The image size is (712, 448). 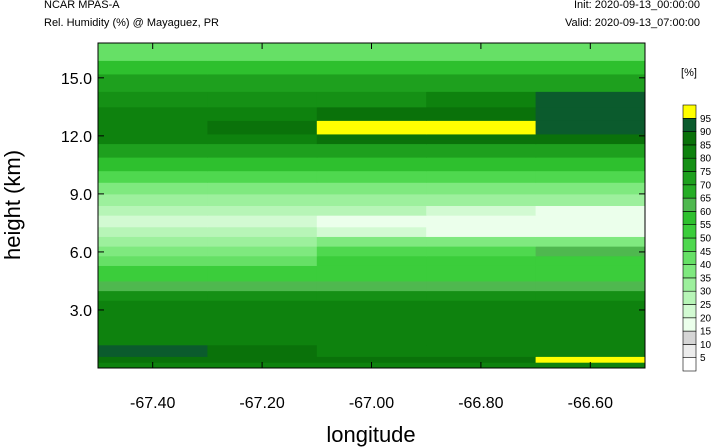 What do you see at coordinates (706, 159) in the screenshot?
I see `colorbar-label: 80` at bounding box center [706, 159].